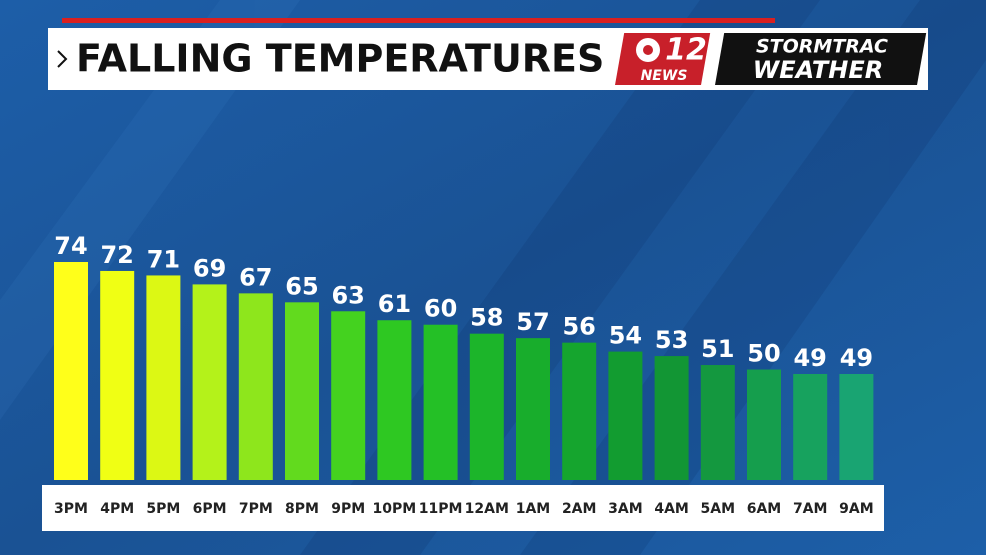 This screenshot has width=986, height=555. What do you see at coordinates (664, 76) in the screenshot?
I see `logo-network: NEWS` at bounding box center [664, 76].